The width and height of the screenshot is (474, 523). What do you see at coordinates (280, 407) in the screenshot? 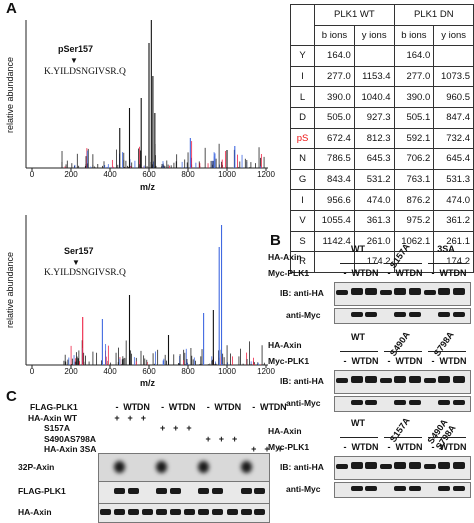
I see `c-lane-mark: DN` at bounding box center [280, 407].